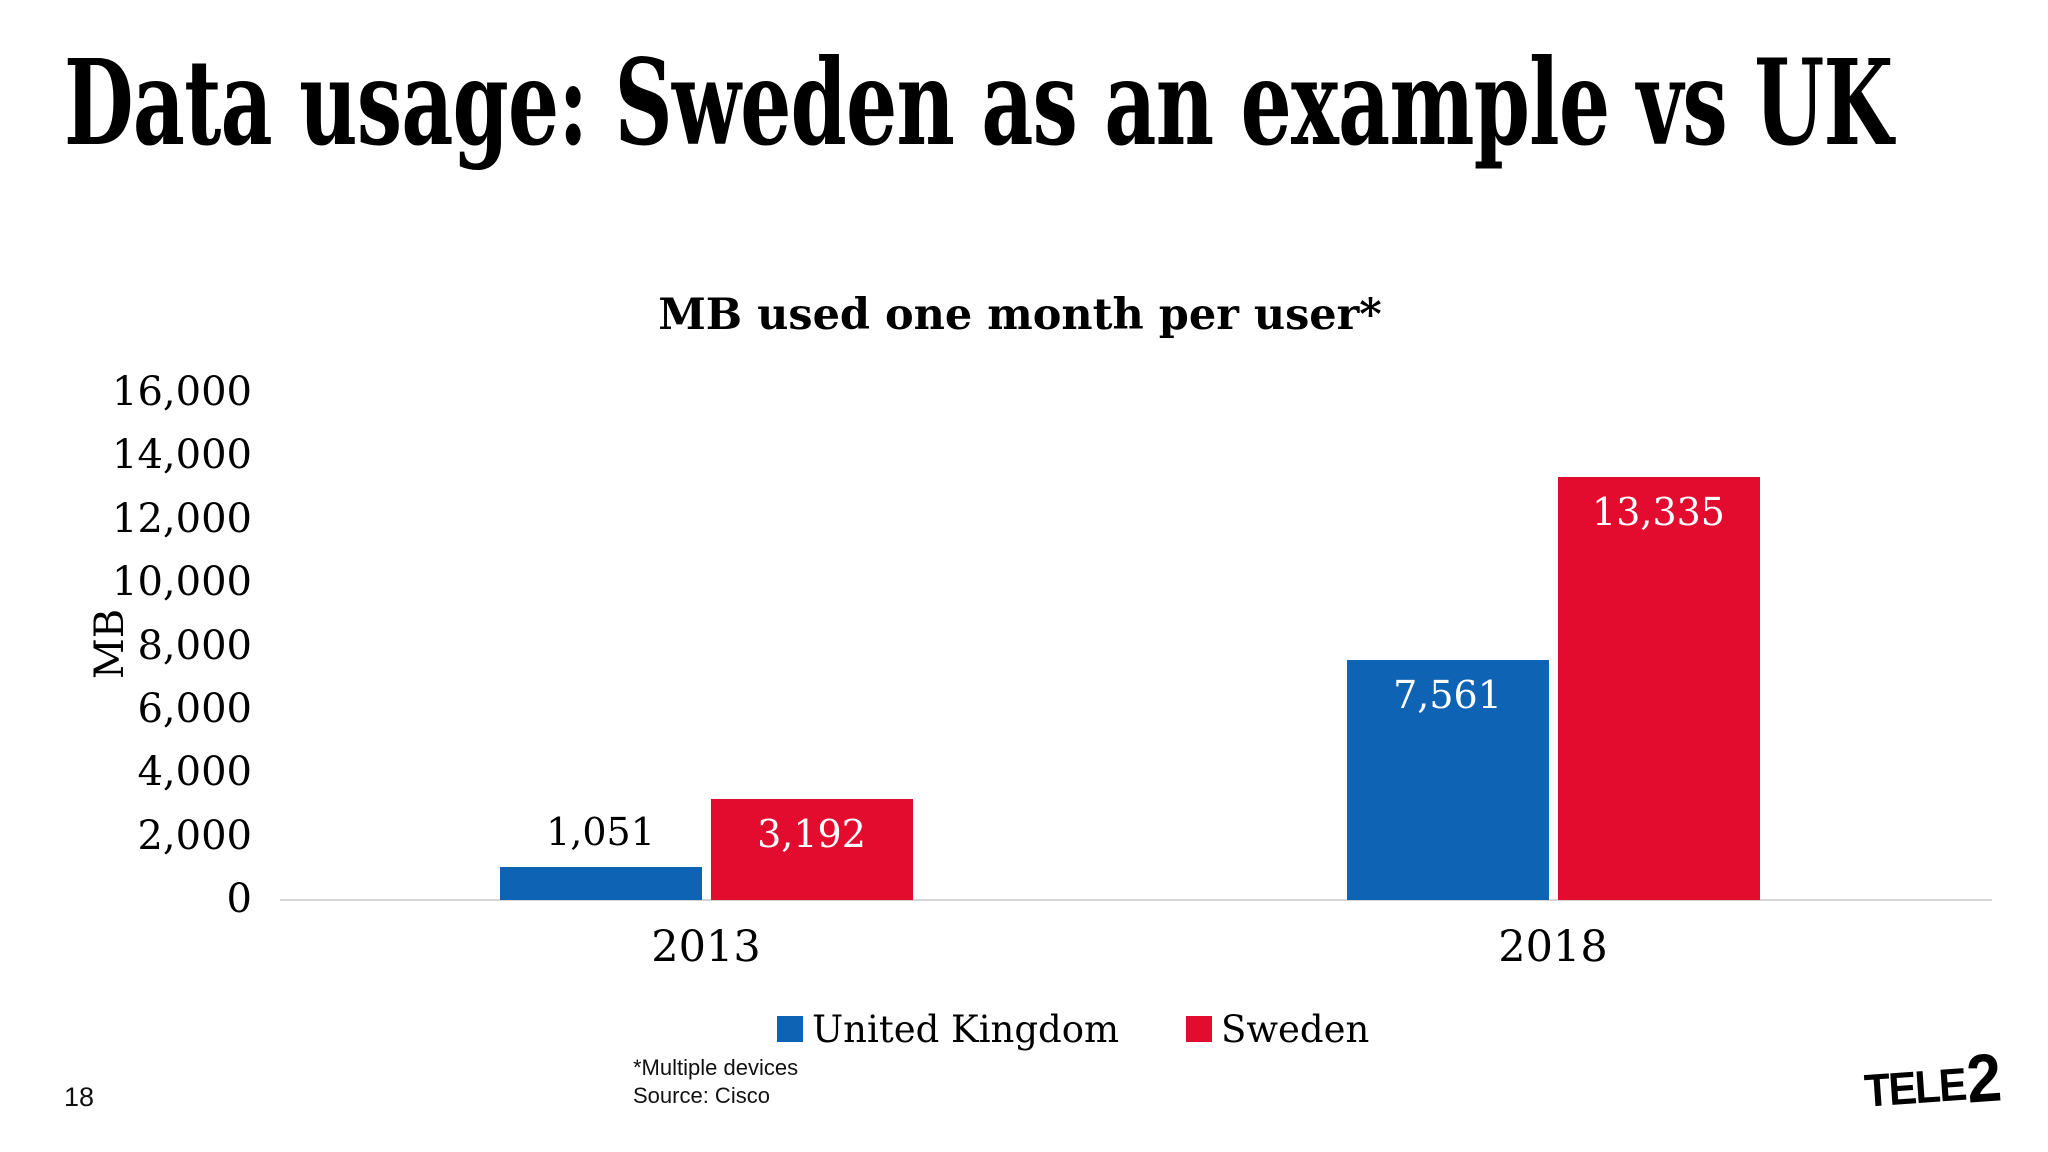  What do you see at coordinates (706, 947) in the screenshot?
I see `x-label-2013: 2013` at bounding box center [706, 947].